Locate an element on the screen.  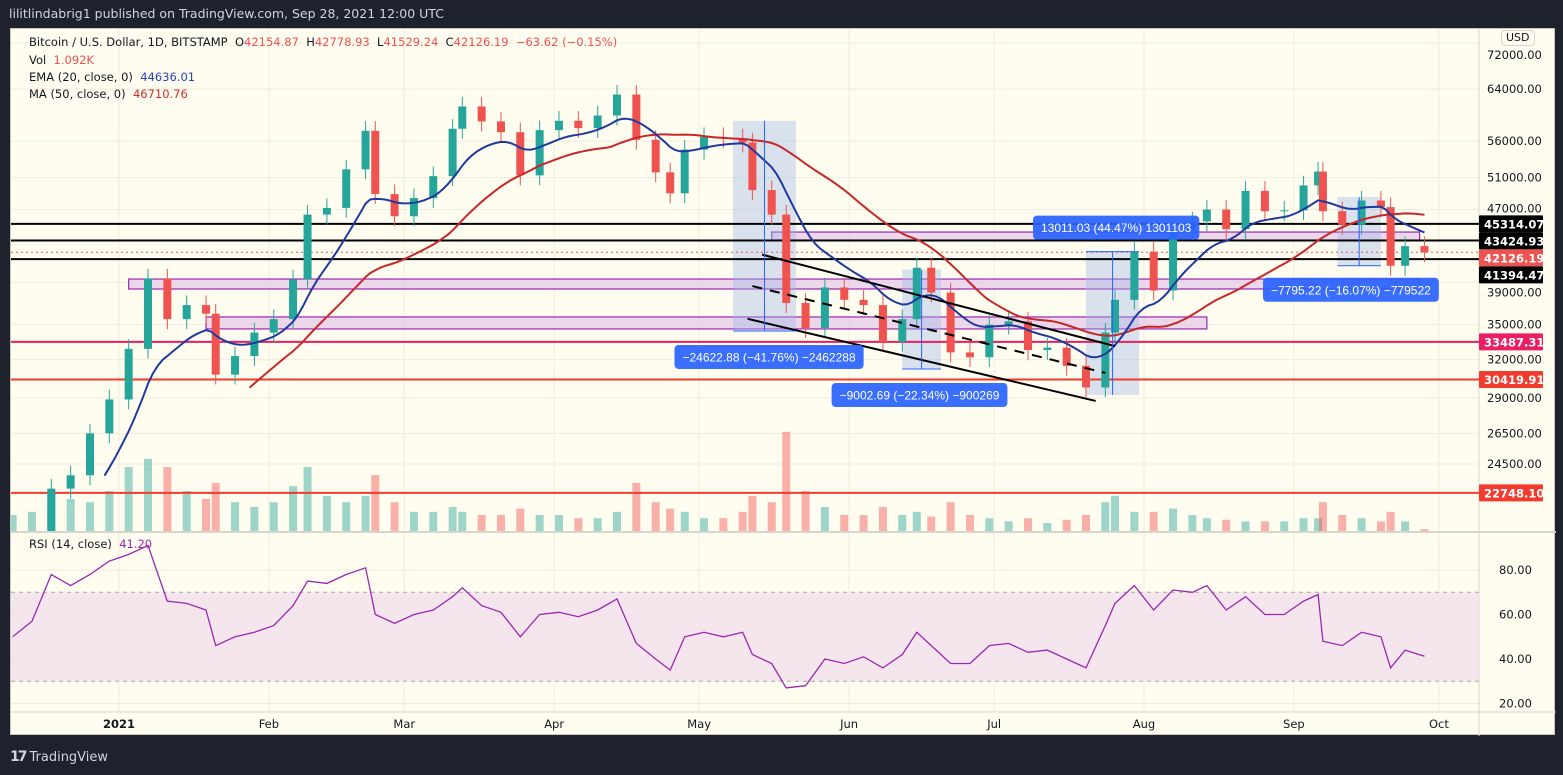
measure-label: −9002.69 (−22.34%) −900269 is located at coordinates (919, 395).